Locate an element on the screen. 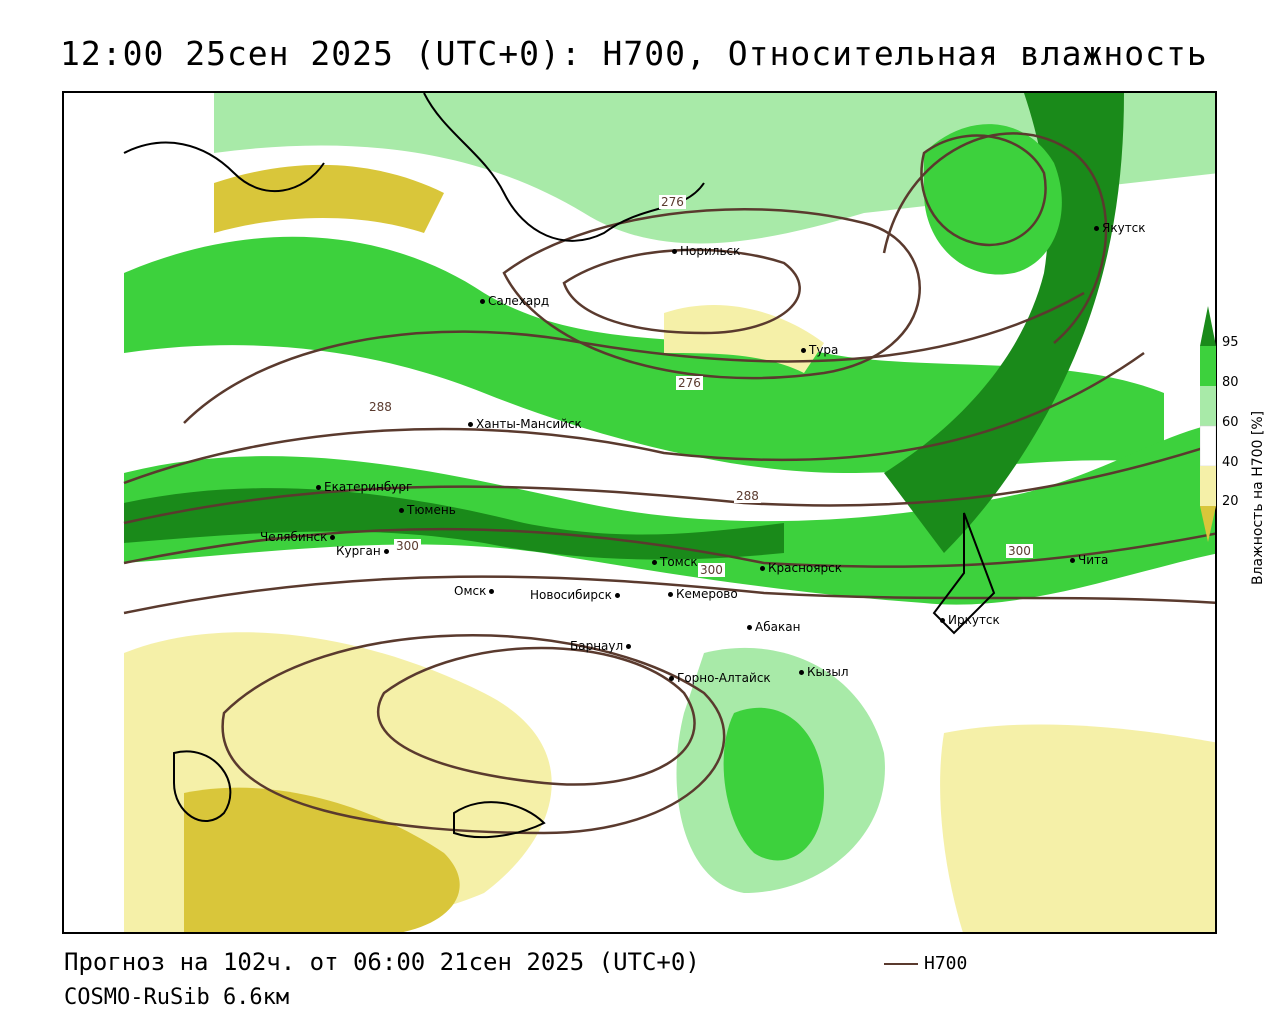 Image resolution: width=1280 pixels, height=1024 pixels. city-label: Барнаул is located at coordinates (597, 646).